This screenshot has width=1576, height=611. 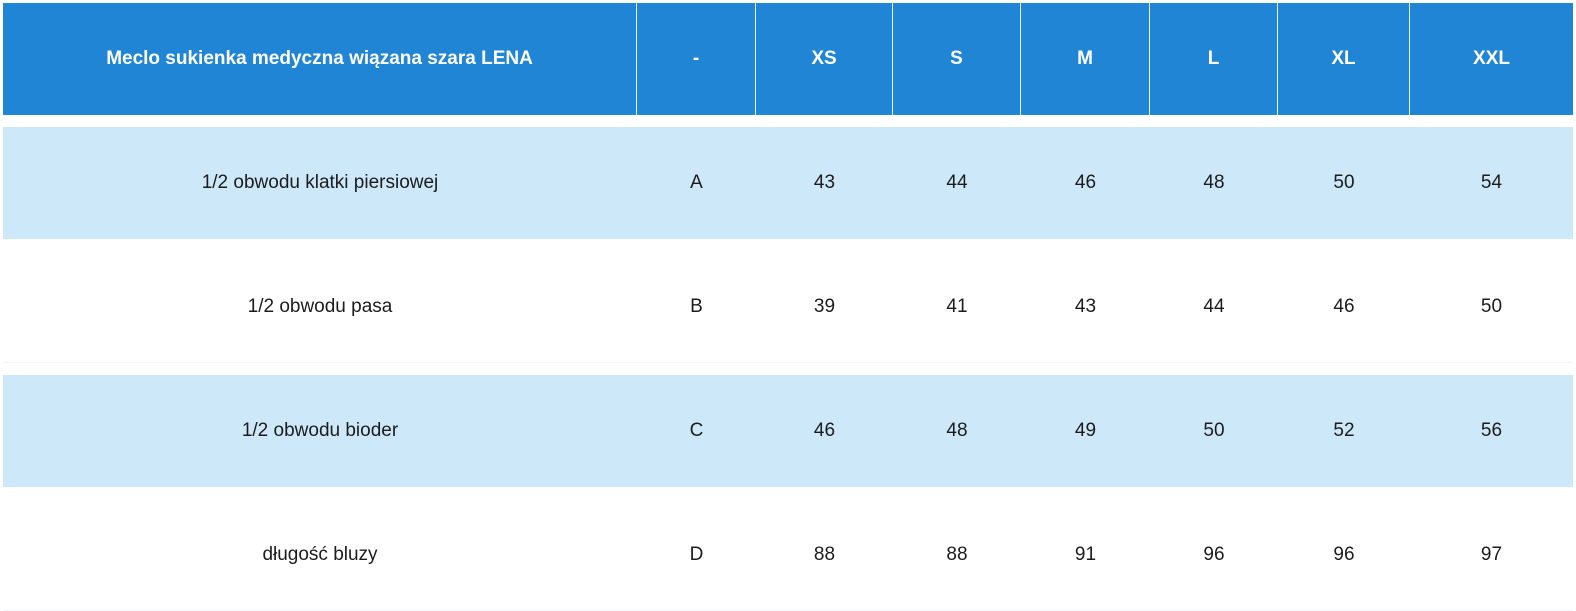 What do you see at coordinates (824, 182) in the screenshot?
I see `value-xs: 43` at bounding box center [824, 182].